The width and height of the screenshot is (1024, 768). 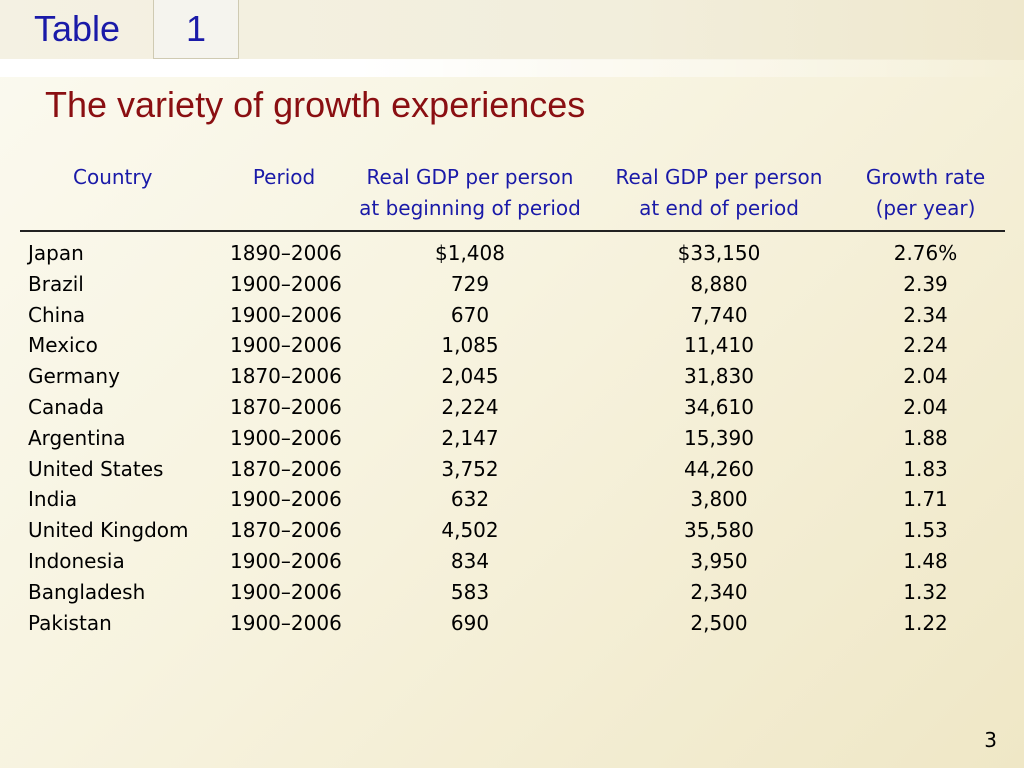 I want to click on table-row: Pakistan 1900–2006 690 2,500 1.22, so click(x=512, y=623).